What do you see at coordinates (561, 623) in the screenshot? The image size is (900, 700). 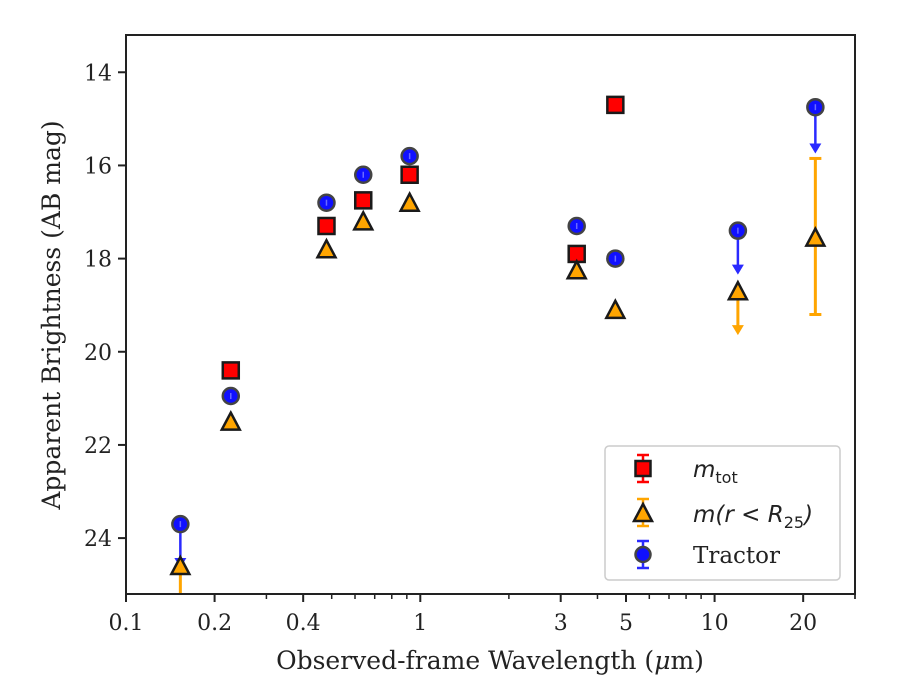 I see `x-tick-label: 3` at bounding box center [561, 623].